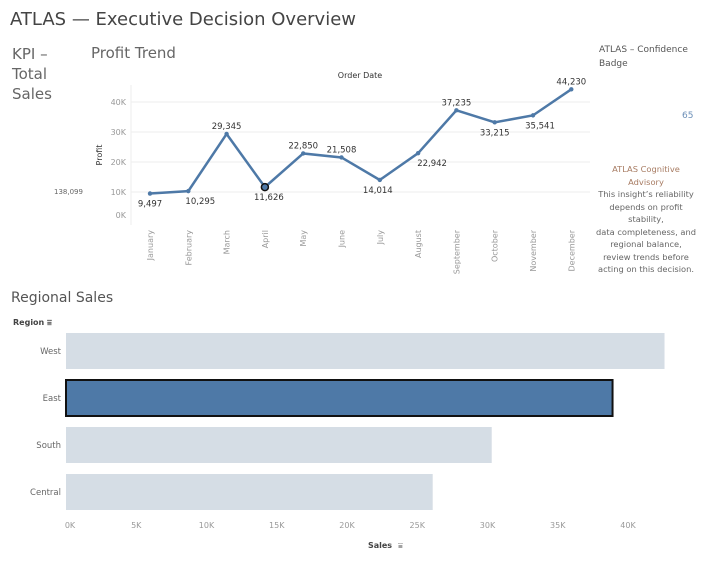  I want to click on y-axis-title: Profit, so click(99, 155).